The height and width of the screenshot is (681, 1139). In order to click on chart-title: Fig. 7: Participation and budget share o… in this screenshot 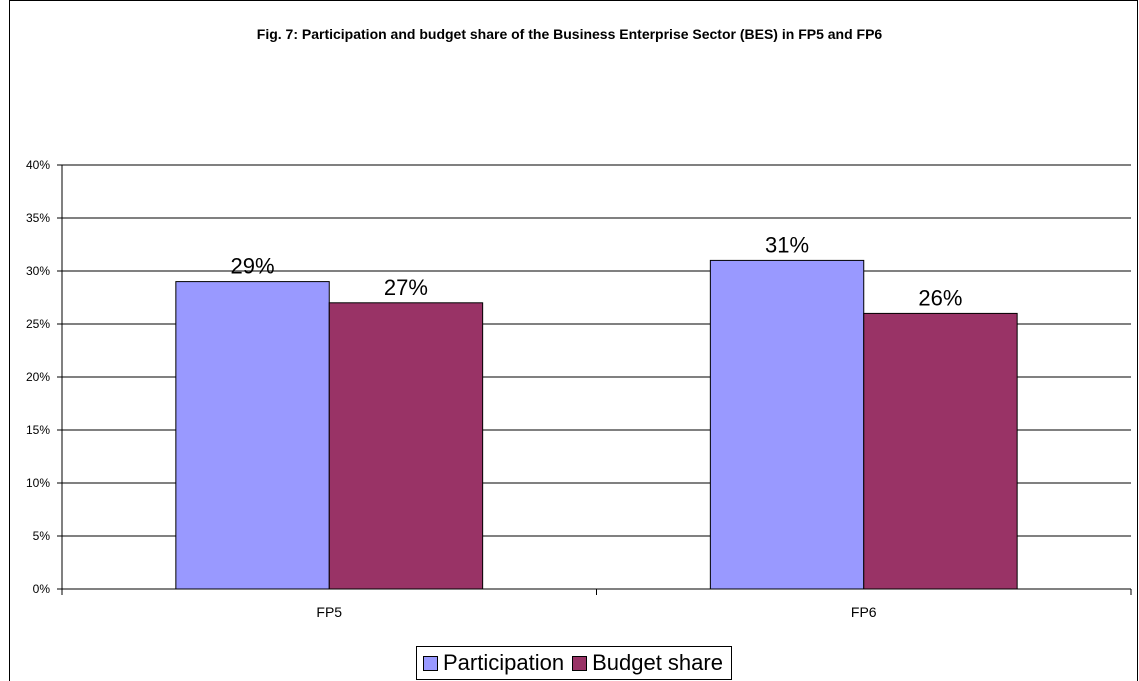, I will do `click(569, 34)`.